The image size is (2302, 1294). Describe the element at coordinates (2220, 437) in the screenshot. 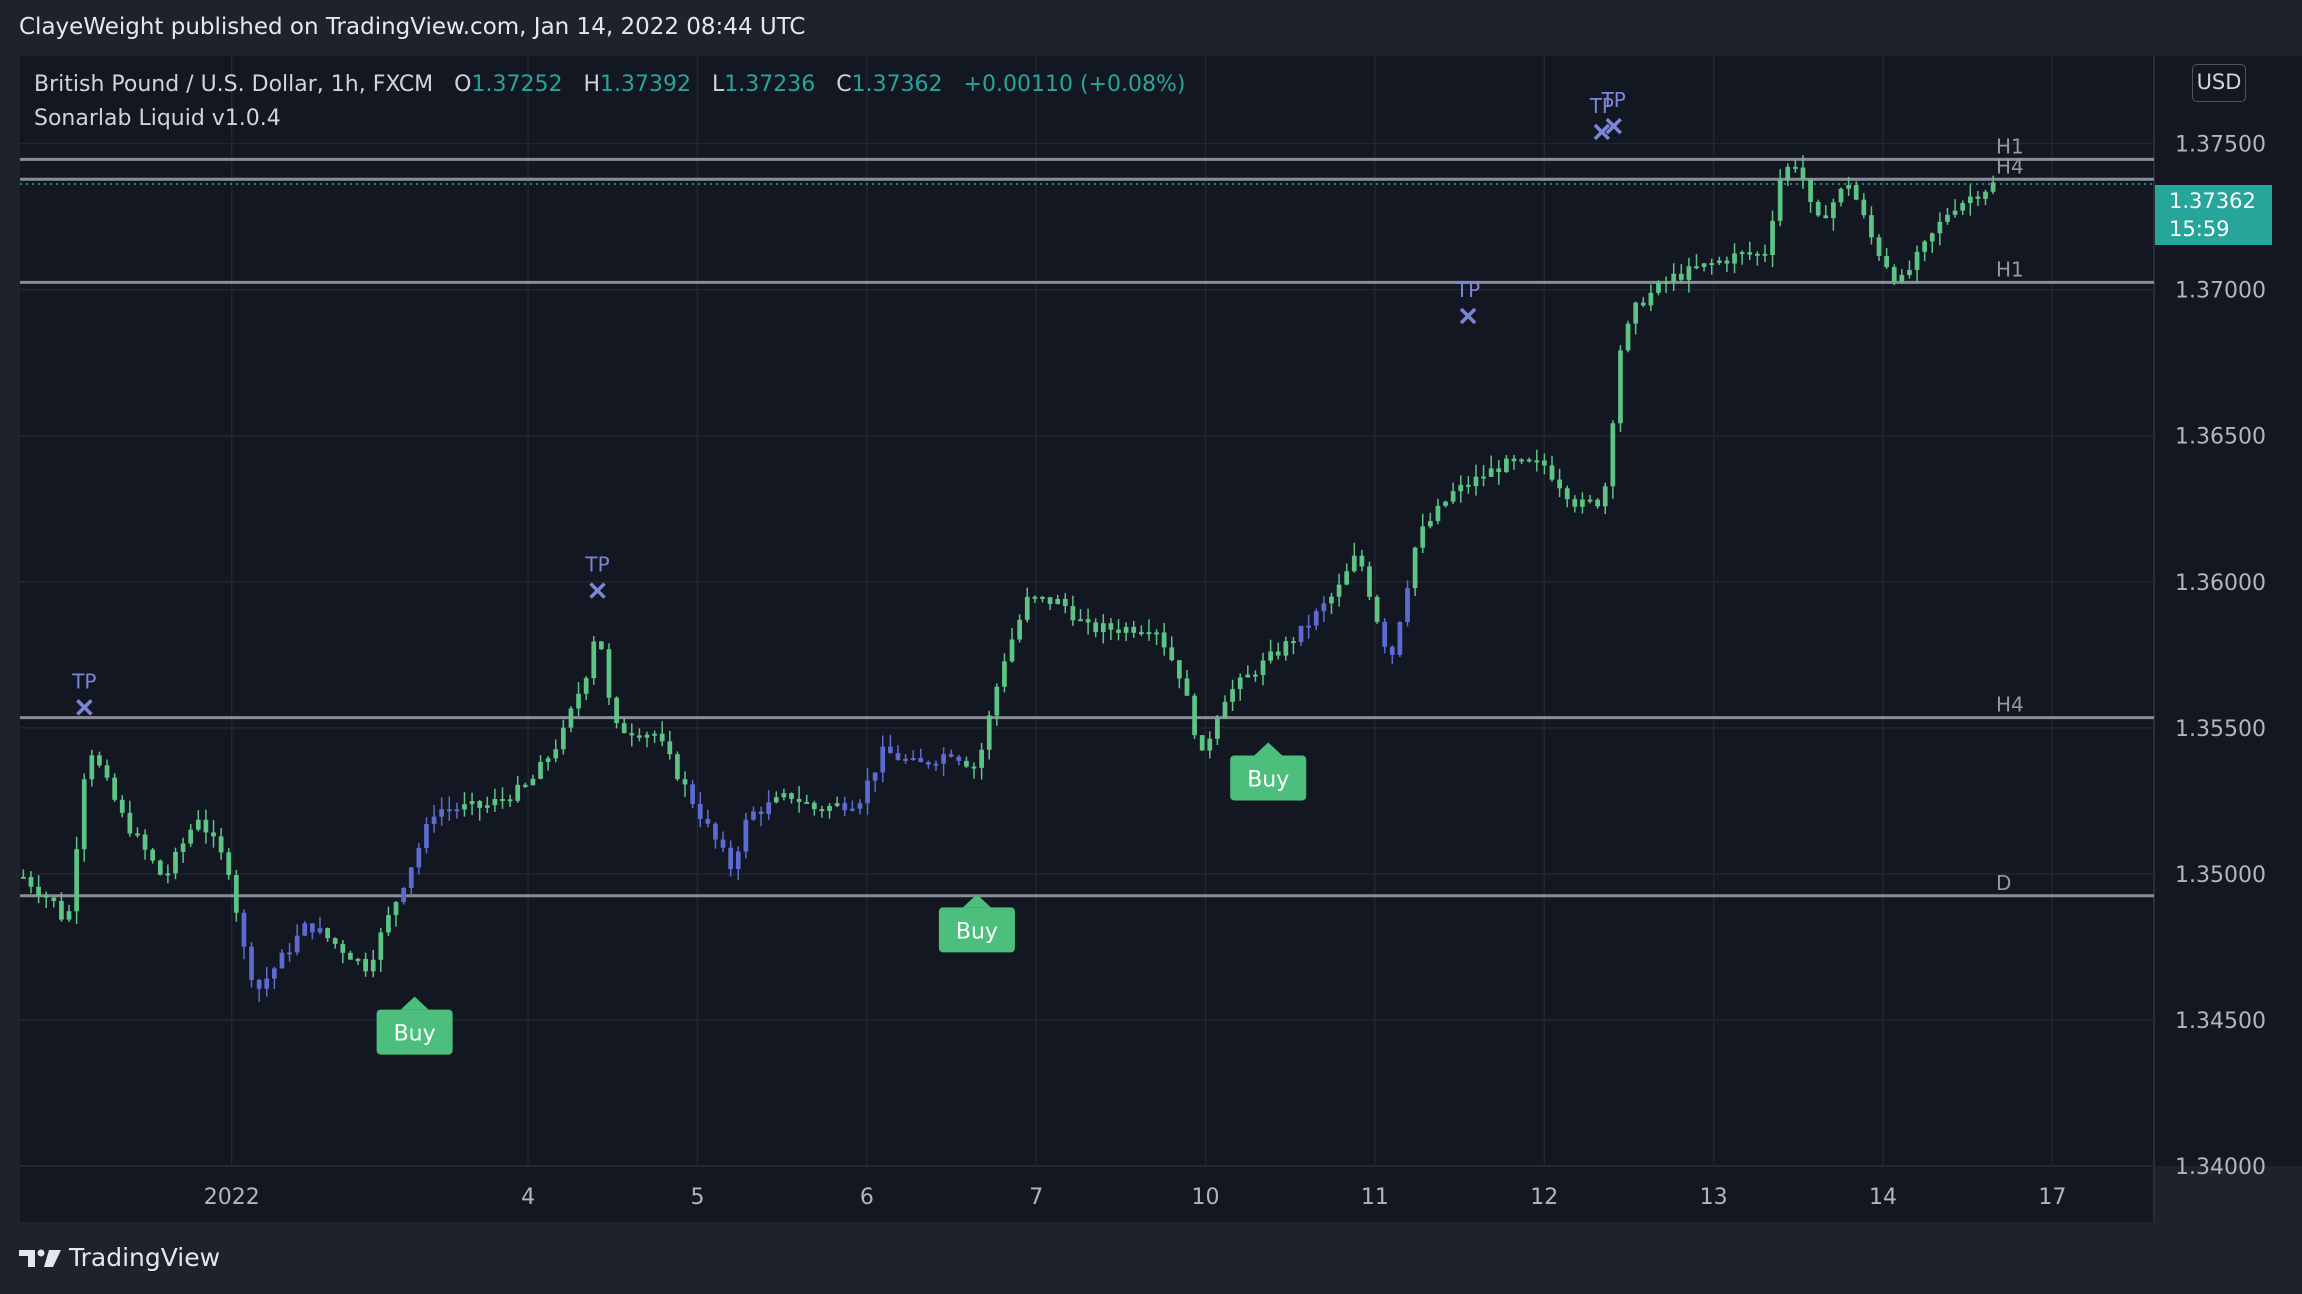

I see `price-tick-label: 1.36500` at that location.